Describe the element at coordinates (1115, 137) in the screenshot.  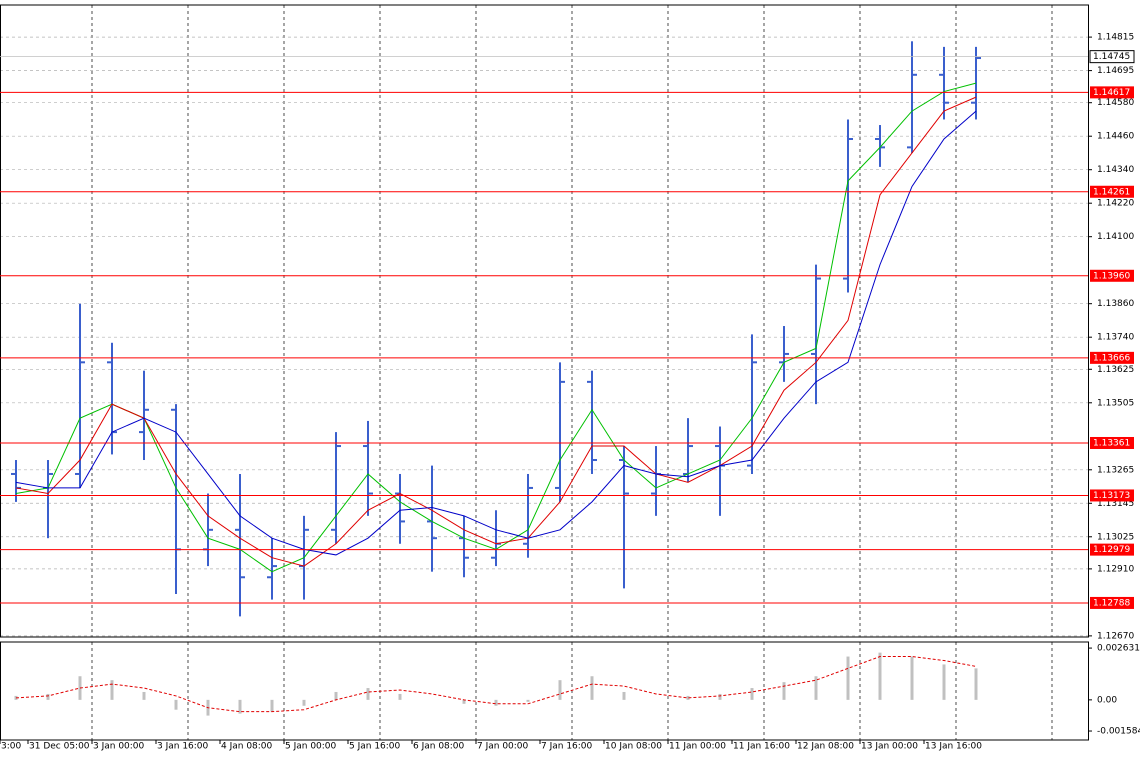
I see `y-tick-label: 1.14460` at that location.